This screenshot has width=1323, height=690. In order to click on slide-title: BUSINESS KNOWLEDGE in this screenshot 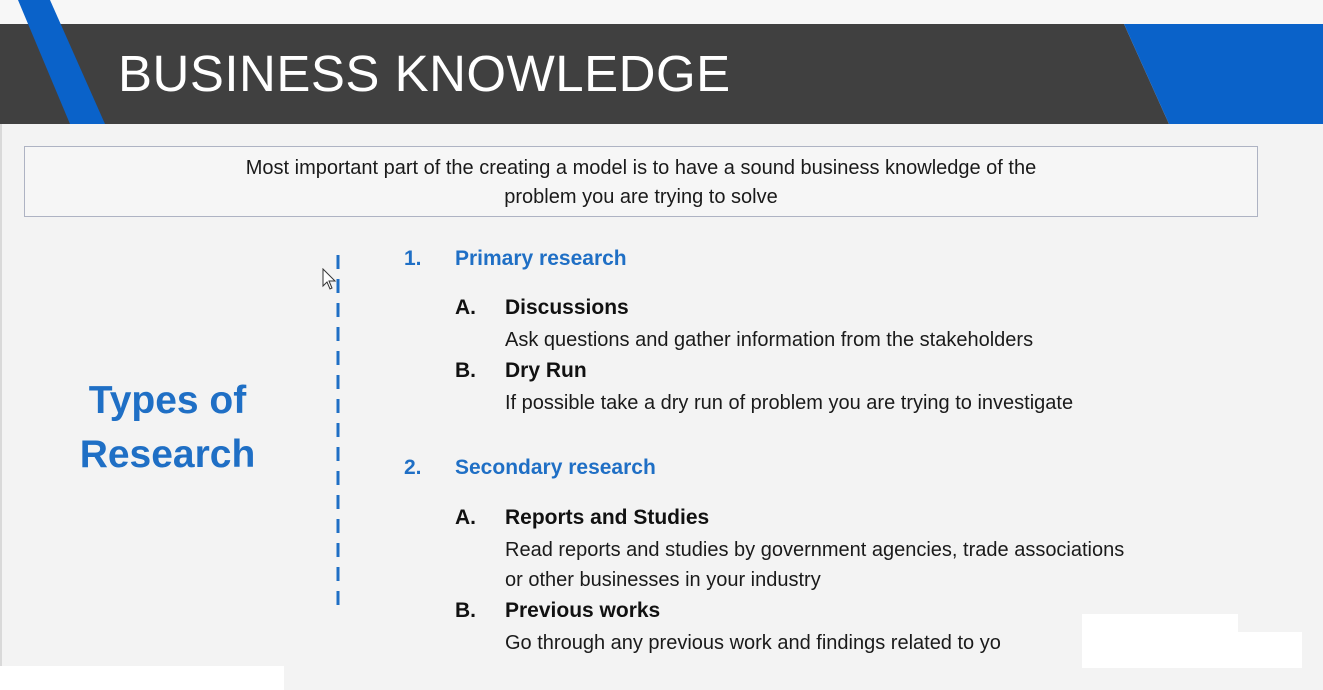, I will do `click(424, 73)`.